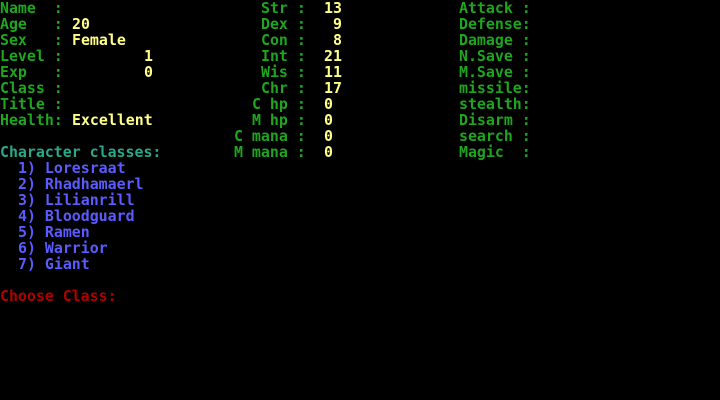  Describe the element at coordinates (495, 24) in the screenshot. I see `ability-defense: Defense:` at that location.